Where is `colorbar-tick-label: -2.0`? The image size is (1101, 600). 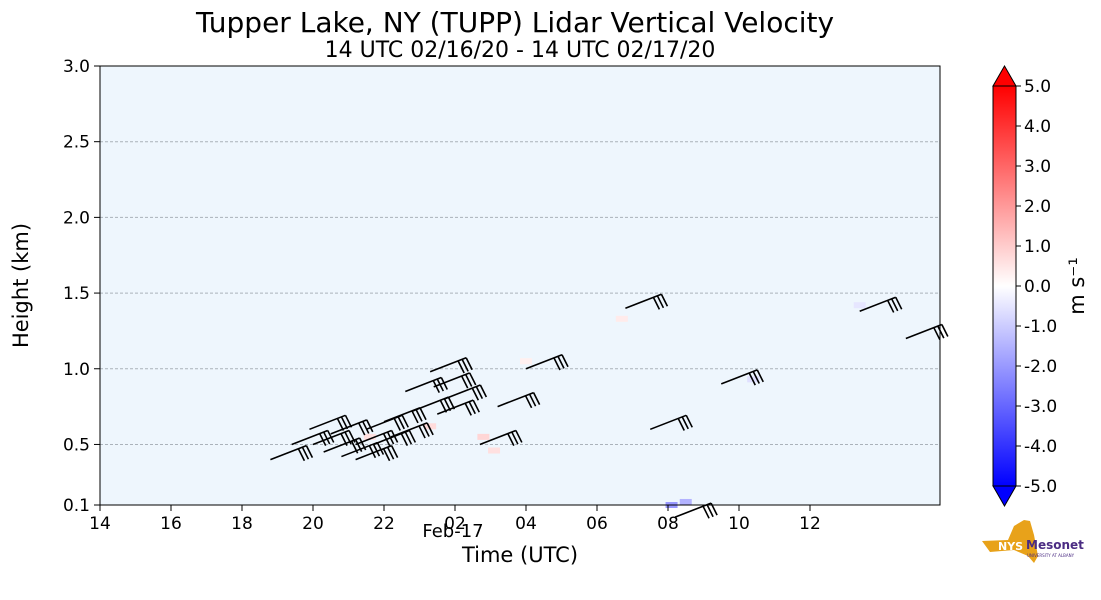 colorbar-tick-label: -2.0 is located at coordinates (1040, 367).